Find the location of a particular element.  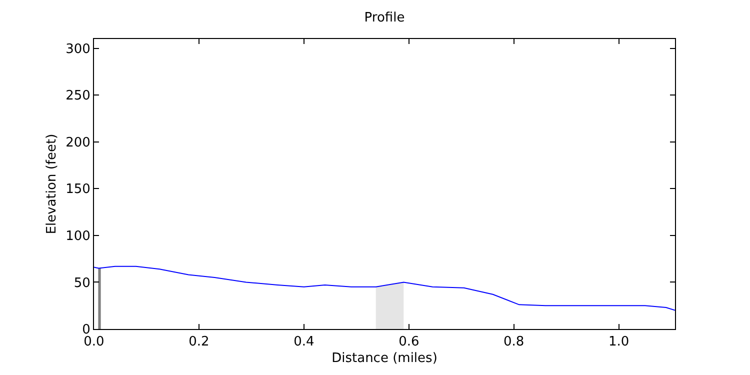

y-tick-label: 250 is located at coordinates (78, 96).